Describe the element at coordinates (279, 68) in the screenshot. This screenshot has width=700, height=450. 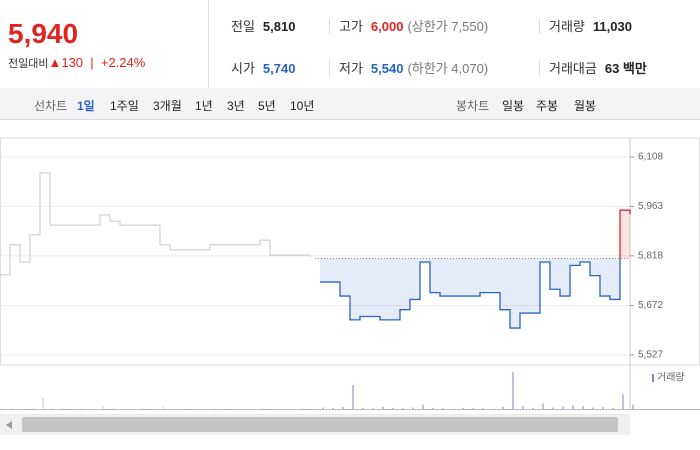
I see `stat-value: 5,740` at that location.